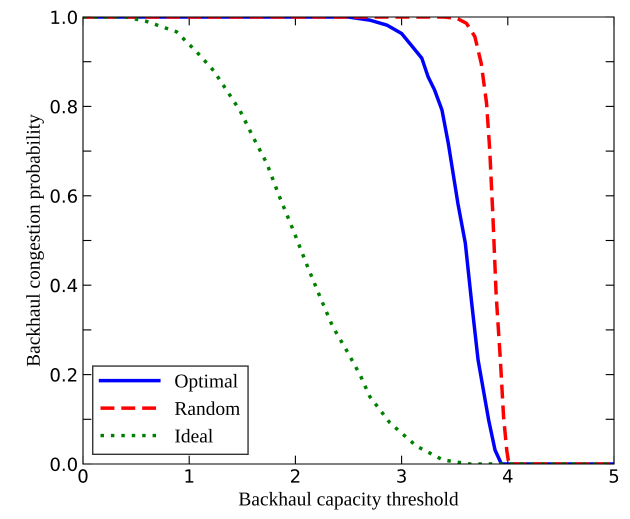 The image size is (630, 519). I want to click on y-tick-label: 1.0, so click(64, 17).